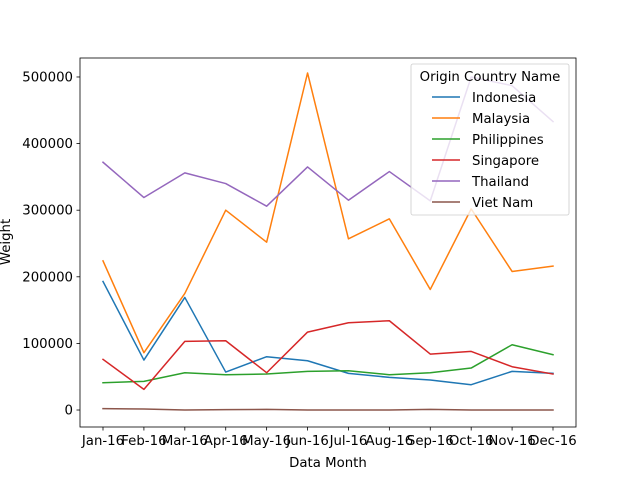 This screenshot has width=640, height=485. I want to click on x-tick-label: Feb-16, so click(143, 441).